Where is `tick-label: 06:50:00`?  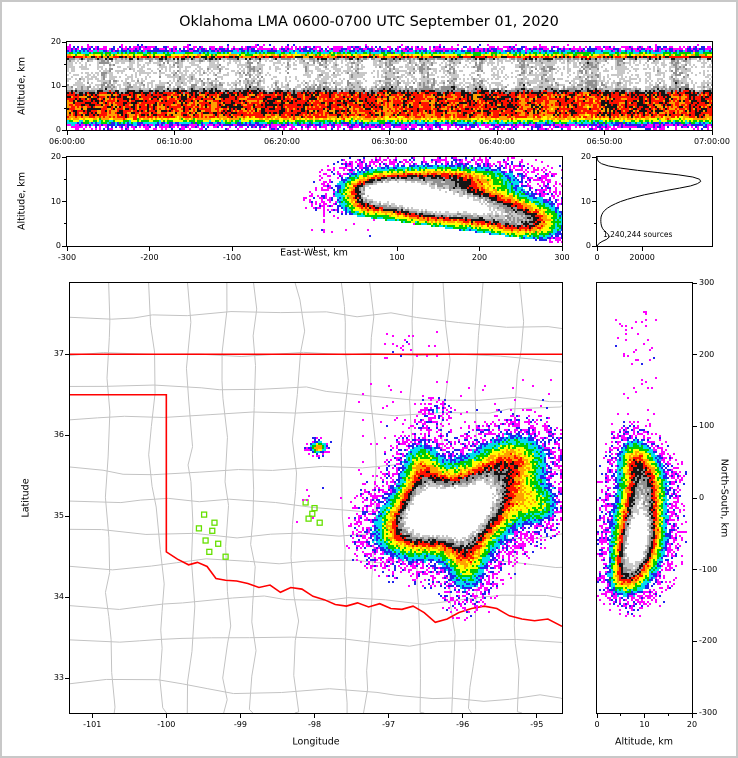
tick-label: 06:50:00 is located at coordinates (604, 141).